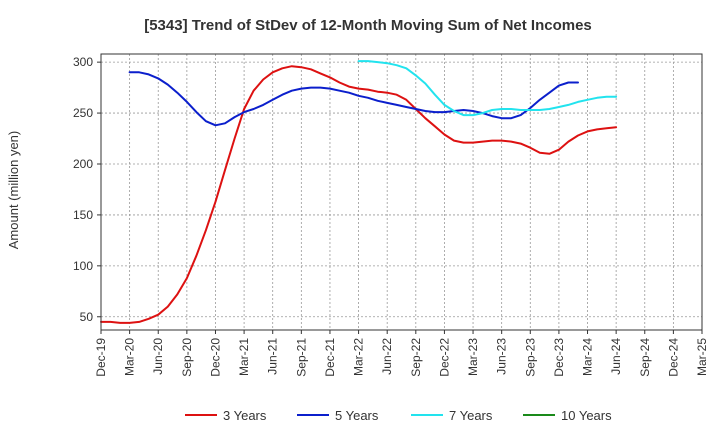 The height and width of the screenshot is (440, 720). What do you see at coordinates (244, 357) in the screenshot?
I see `x-tick-label: Mar-21` at bounding box center [244, 357].